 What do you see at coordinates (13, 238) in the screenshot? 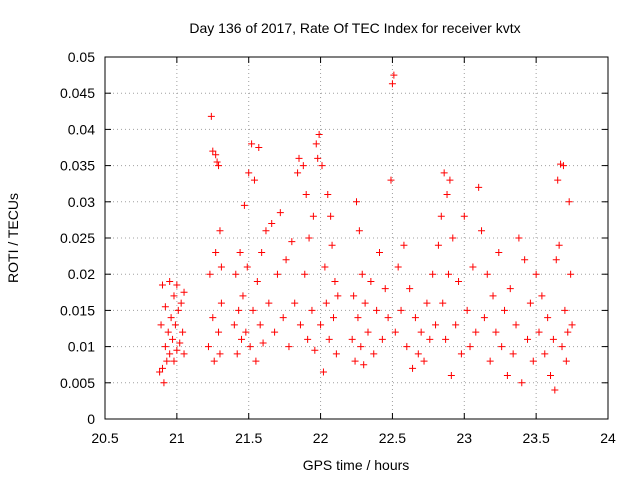
I see `y-axis-label: ROTI / TECUs` at bounding box center [13, 238].